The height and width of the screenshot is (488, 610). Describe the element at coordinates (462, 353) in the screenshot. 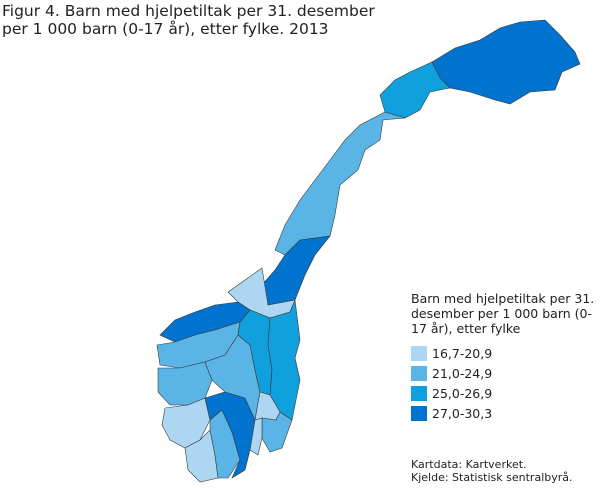

I see `legend-label: 16,7-20,9` at that location.